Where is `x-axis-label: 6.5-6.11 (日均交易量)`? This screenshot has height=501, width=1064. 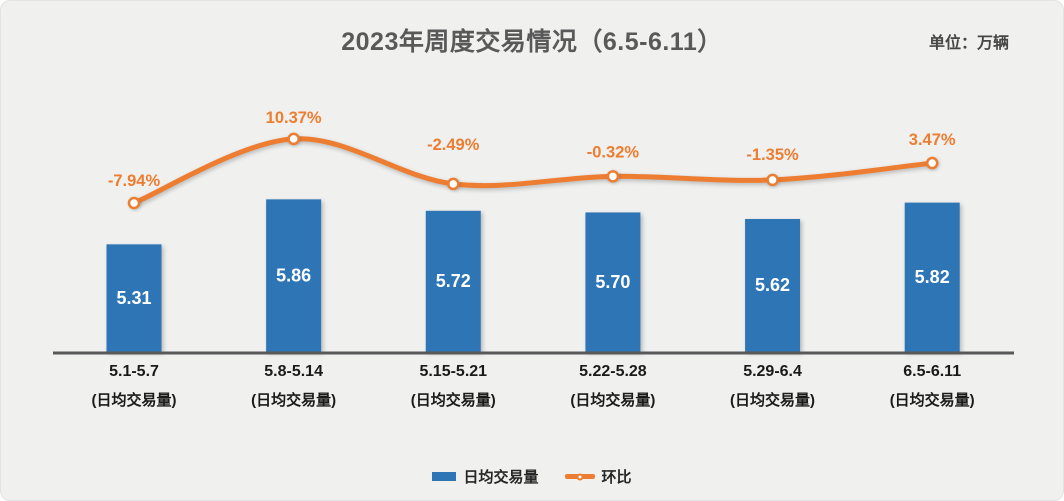
x-axis-label: 6.5-6.11 (日均交易量) is located at coordinates (932, 386).